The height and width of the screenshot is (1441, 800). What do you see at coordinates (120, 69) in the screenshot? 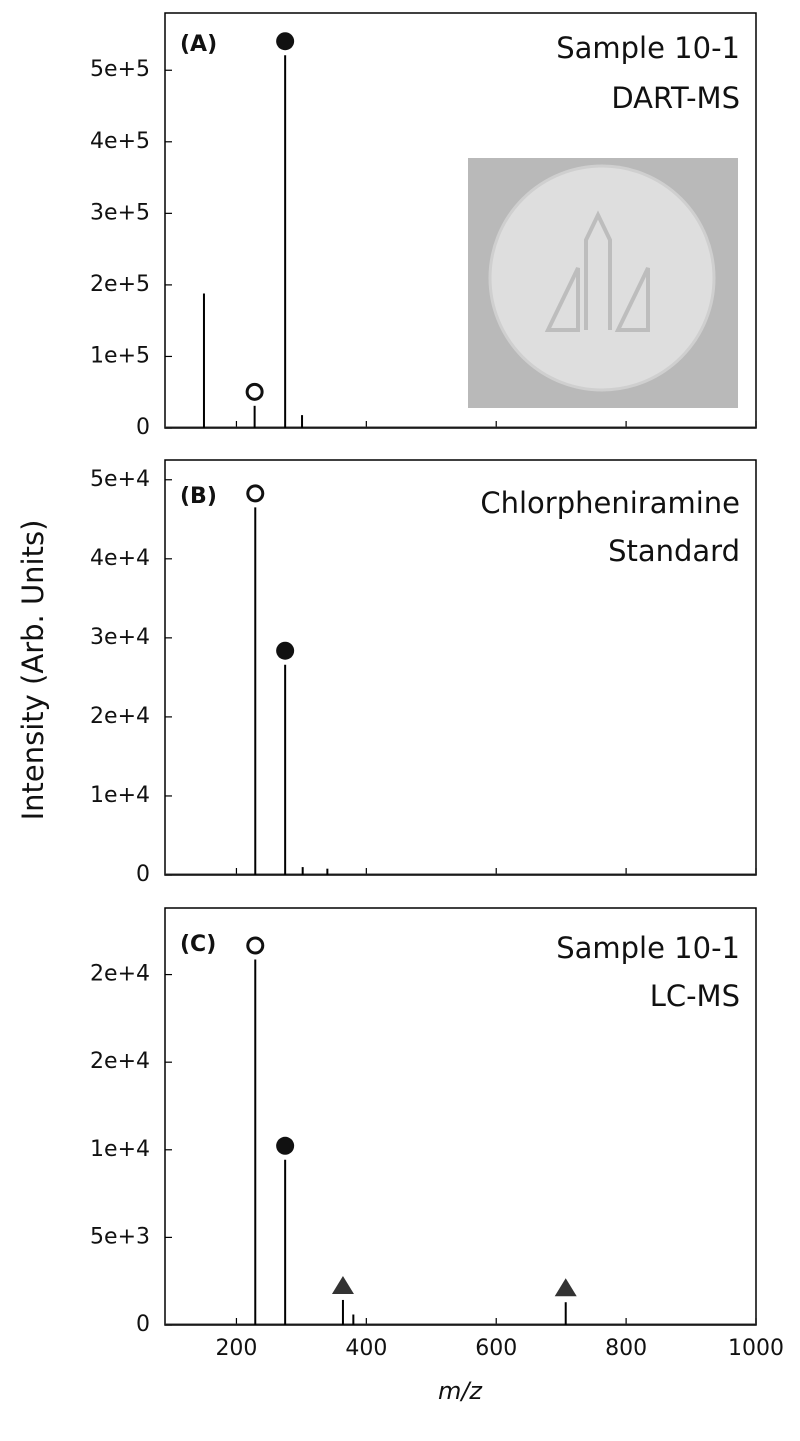
I see `y-tick-label: 5e+5` at bounding box center [120, 69].